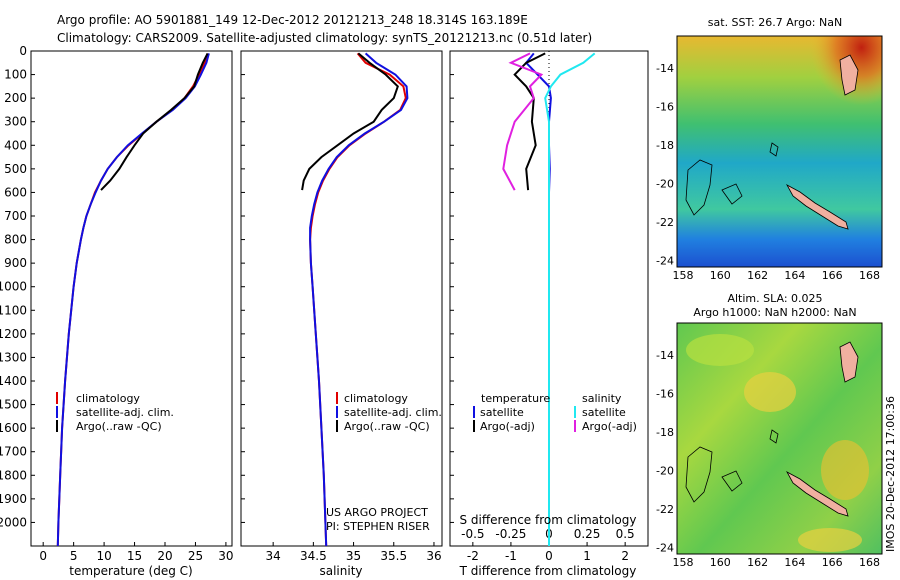 This screenshot has height=580, width=900. What do you see at coordinates (378, 526) in the screenshot?
I see `credit-pi: PI: STEPHEN RISER` at bounding box center [378, 526].